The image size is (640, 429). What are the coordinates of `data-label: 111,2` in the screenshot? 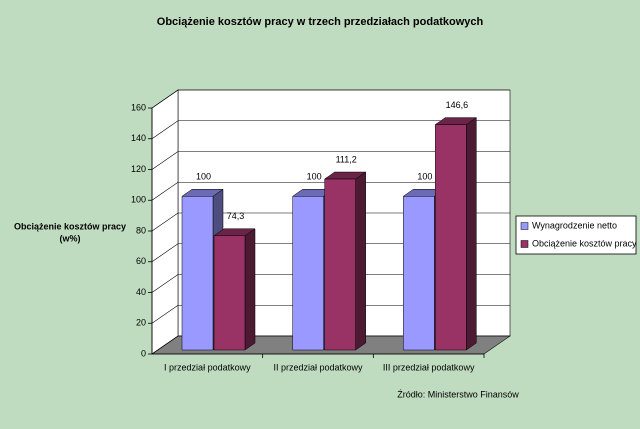 It's located at (346, 159).